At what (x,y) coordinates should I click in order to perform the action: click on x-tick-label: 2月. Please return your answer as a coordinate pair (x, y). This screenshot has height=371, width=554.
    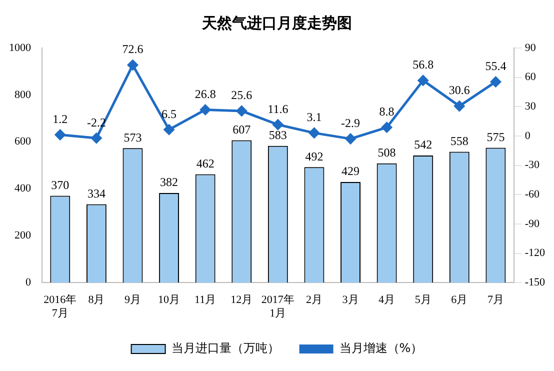
    Looking at the image, I should click on (314, 300).